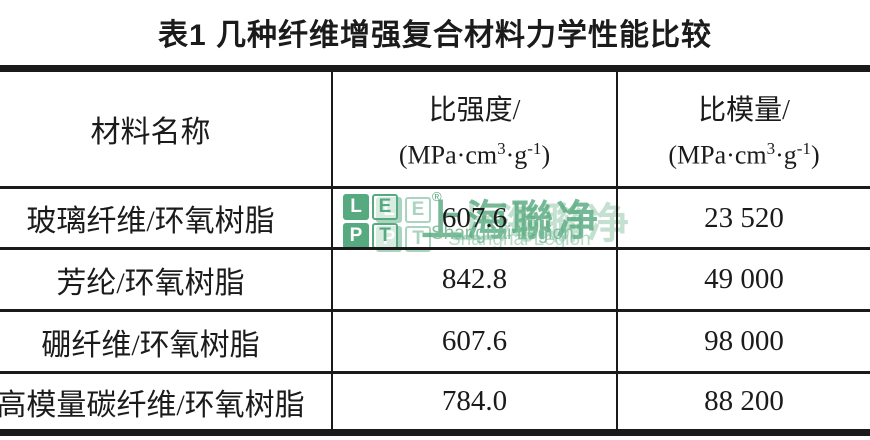  I want to click on modulus-unit: (MPa·cm3·g-1), so click(743, 155).